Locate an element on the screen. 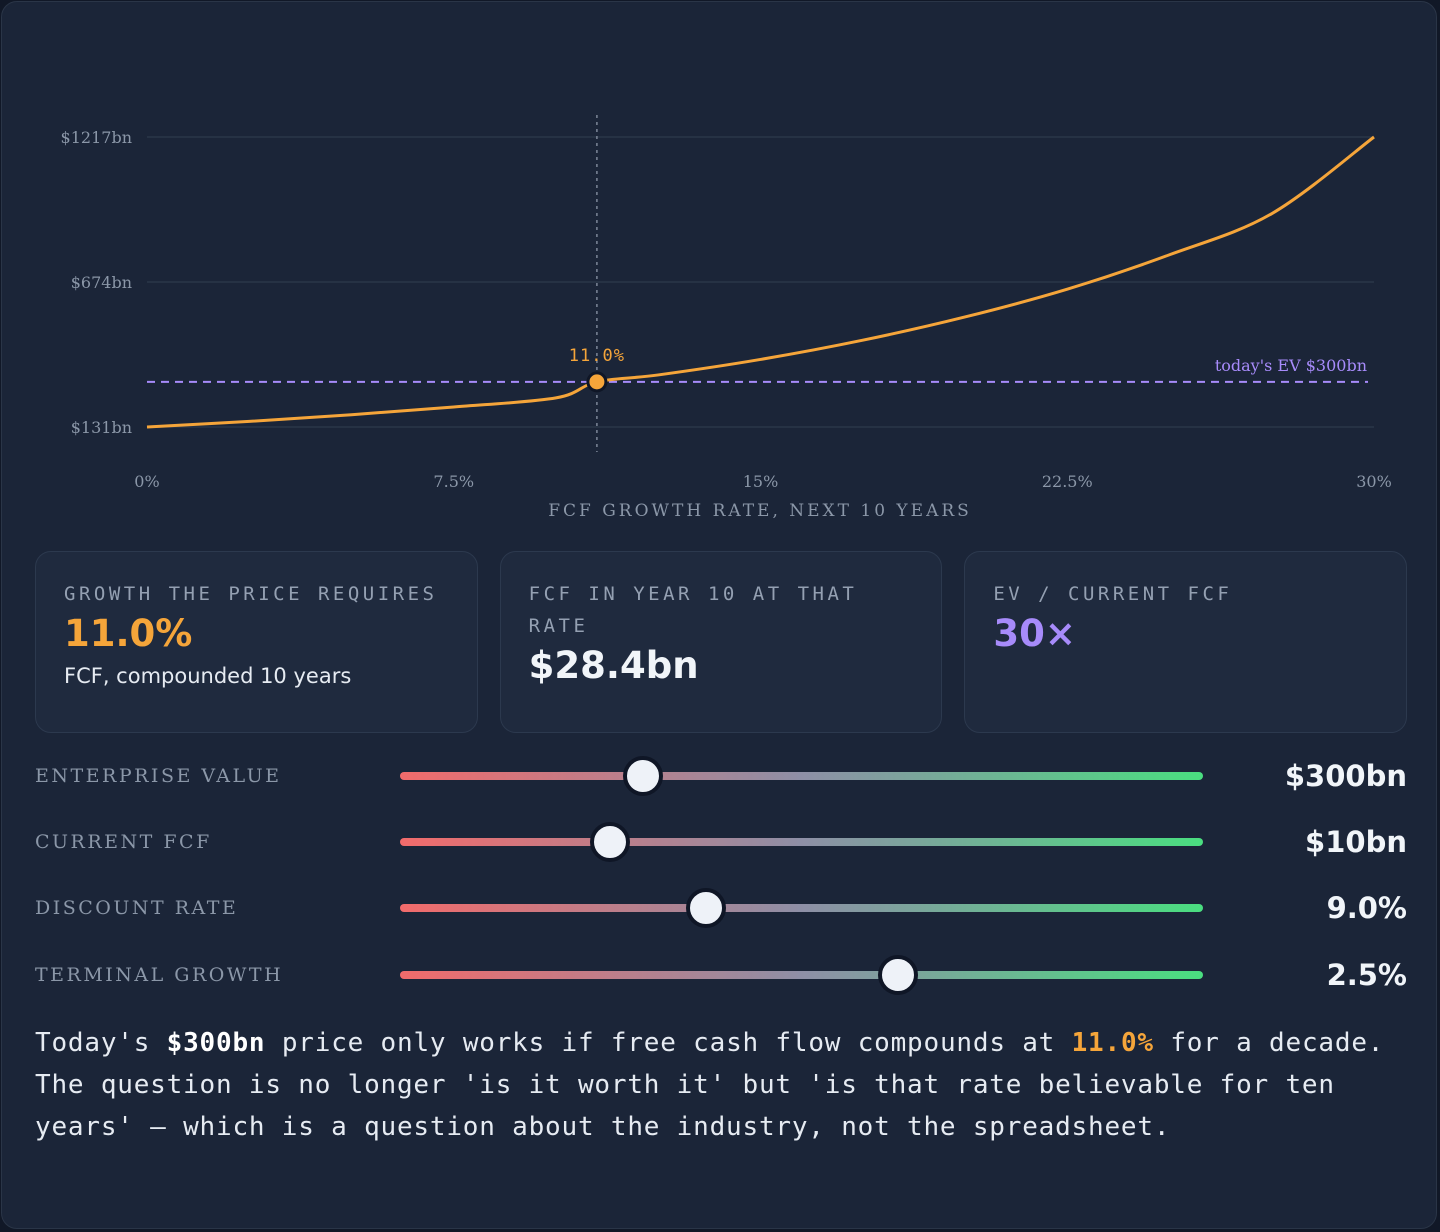  y-axis-ticks: $131bn $674bn $1217bn is located at coordinates (96, 282).